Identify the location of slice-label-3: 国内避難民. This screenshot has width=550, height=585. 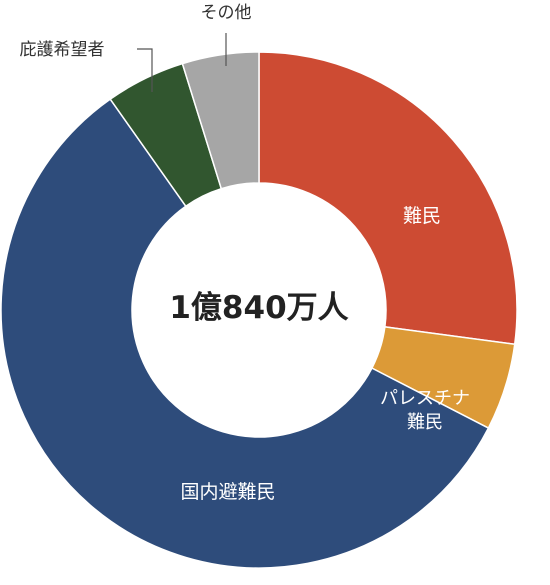
(227, 492).